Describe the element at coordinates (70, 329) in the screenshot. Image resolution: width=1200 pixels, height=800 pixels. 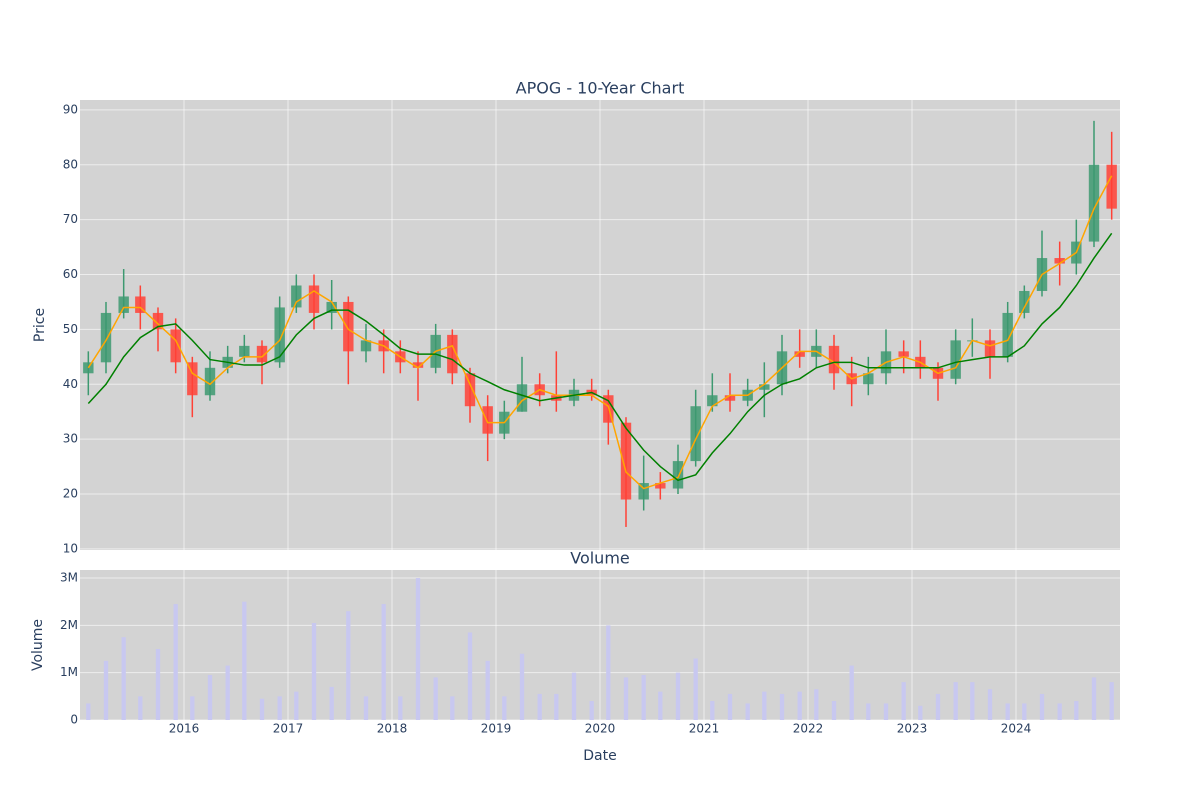
I see `y-tick-label: 50` at that location.